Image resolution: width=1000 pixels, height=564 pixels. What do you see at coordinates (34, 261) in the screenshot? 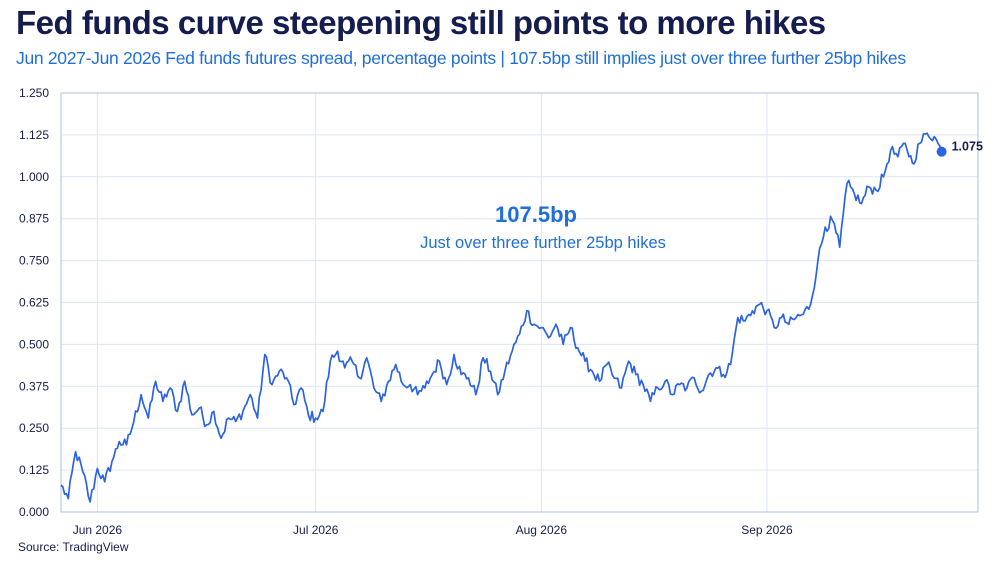
I see `y-tick-label: 0.750` at bounding box center [34, 261].